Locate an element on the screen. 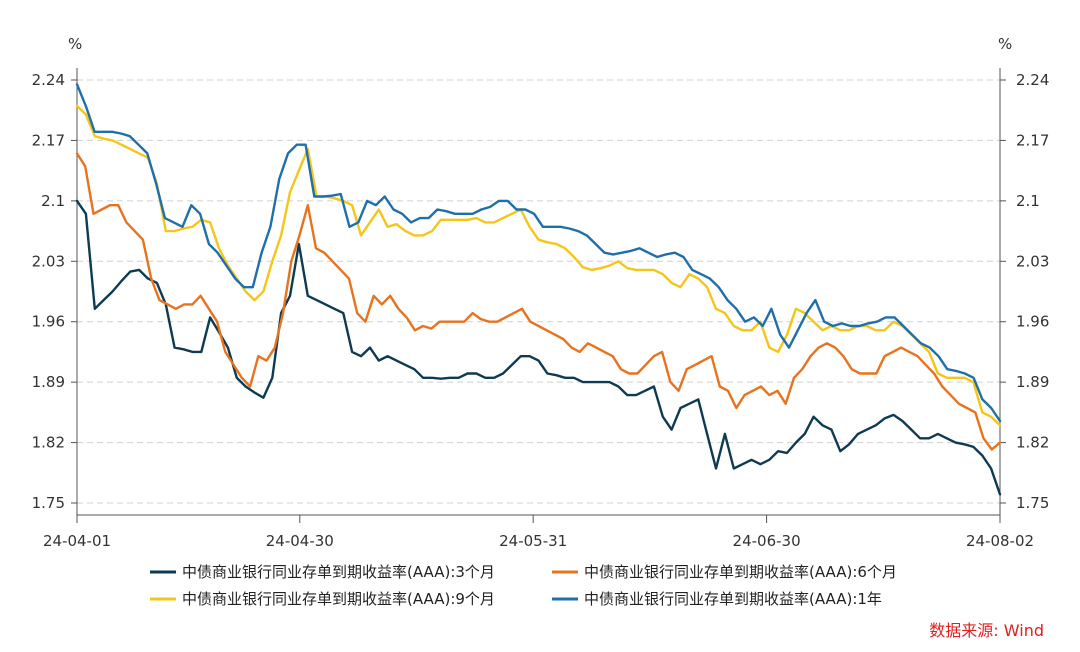  legend-label: 中债商业银行同业存单到期收益率(AAA):6个月 is located at coordinates (740, 572).